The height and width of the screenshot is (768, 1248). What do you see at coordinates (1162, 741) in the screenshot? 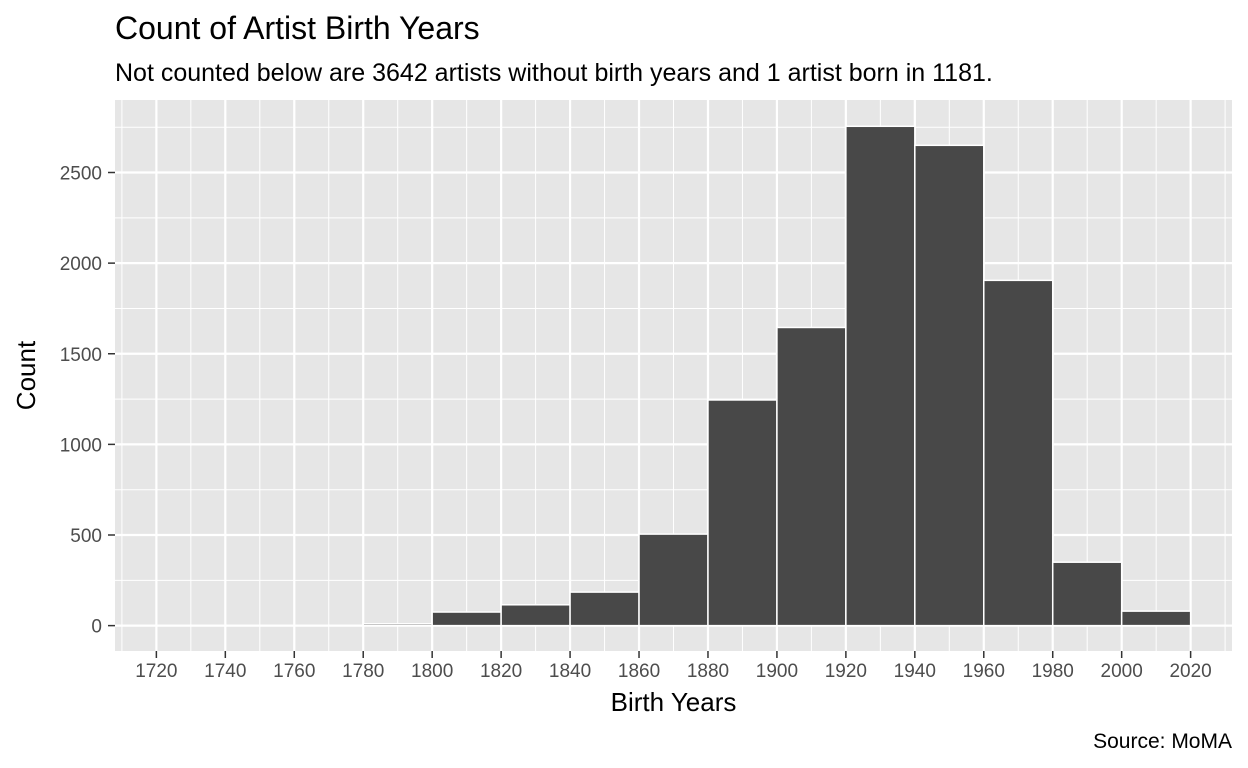
I see `chart-caption: Source: MoMA` at bounding box center [1162, 741].